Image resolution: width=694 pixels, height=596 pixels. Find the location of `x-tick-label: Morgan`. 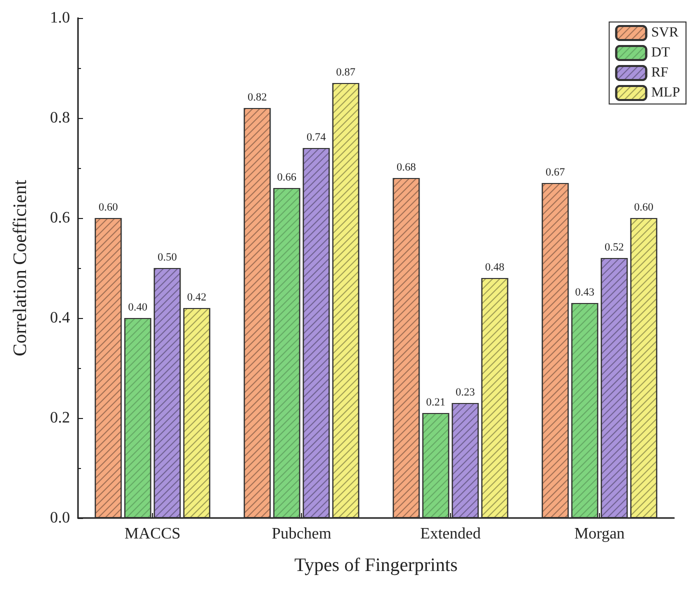

x-tick-label: Morgan is located at coordinates (599, 534).